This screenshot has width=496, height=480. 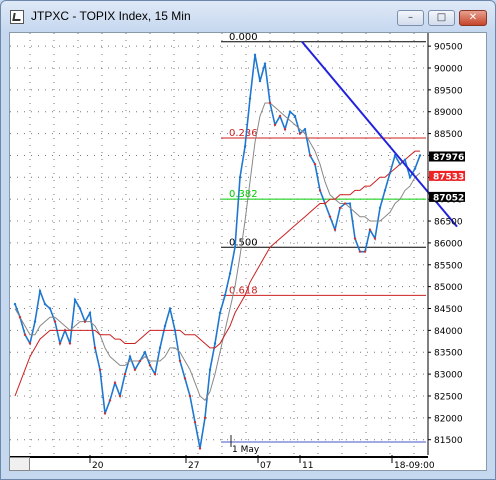 I want to click on y-tick-label: 83000, so click(x=448, y=376).